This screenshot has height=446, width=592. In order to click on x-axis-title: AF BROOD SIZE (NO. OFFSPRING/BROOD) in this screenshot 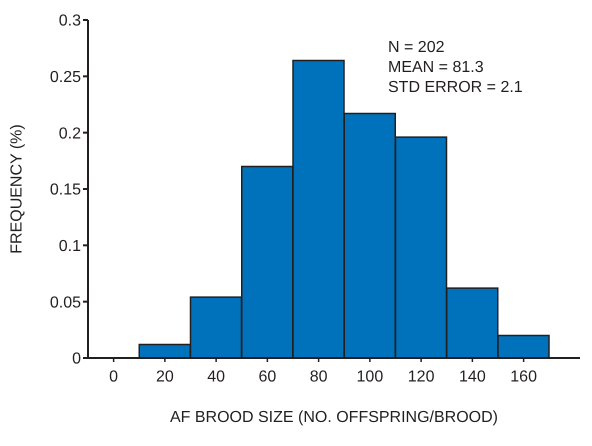, I will do `click(334, 417)`.